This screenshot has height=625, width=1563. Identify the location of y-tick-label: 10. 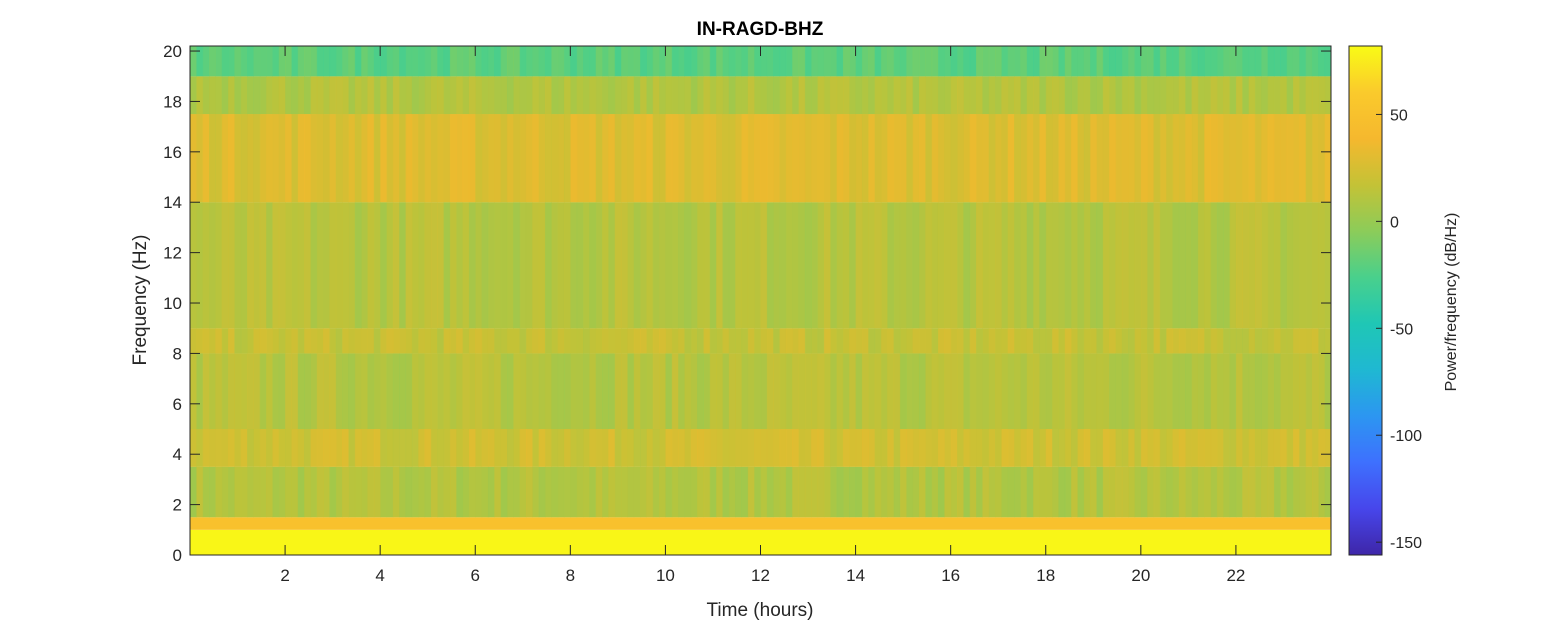
(172, 303).